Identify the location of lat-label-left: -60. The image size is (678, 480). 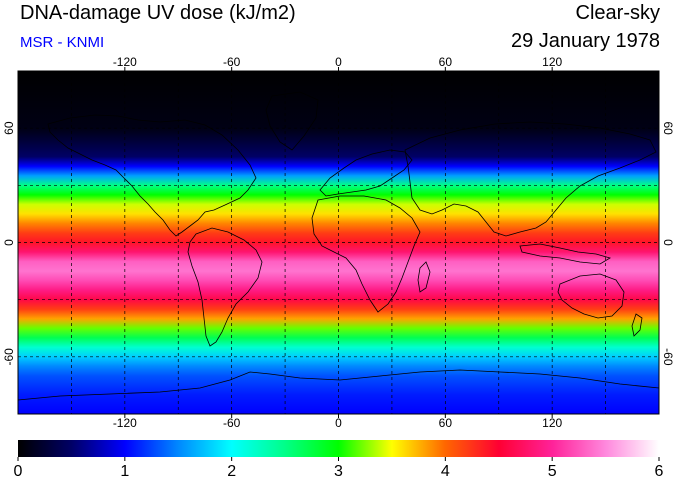
(9, 357).